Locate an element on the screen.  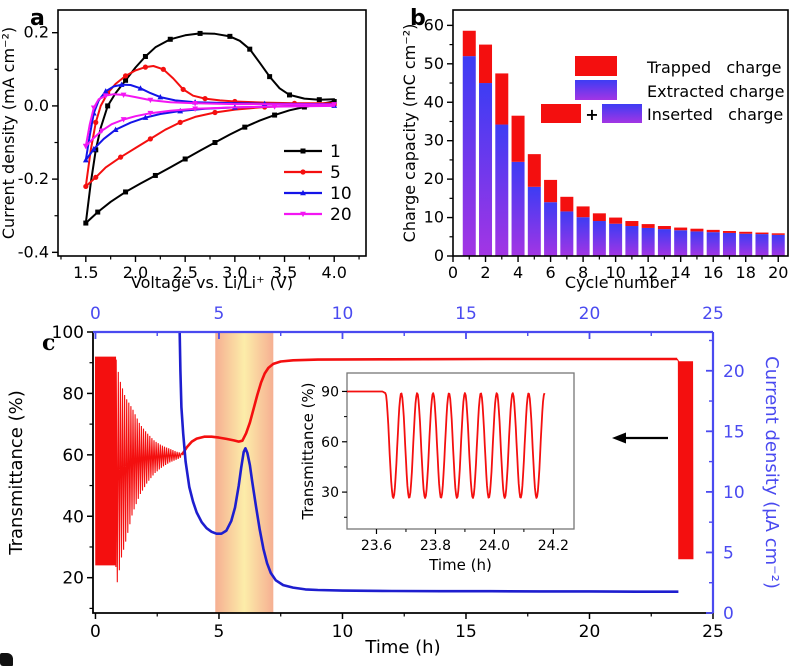
svg-text: 6 is located at coordinates (550, 272).